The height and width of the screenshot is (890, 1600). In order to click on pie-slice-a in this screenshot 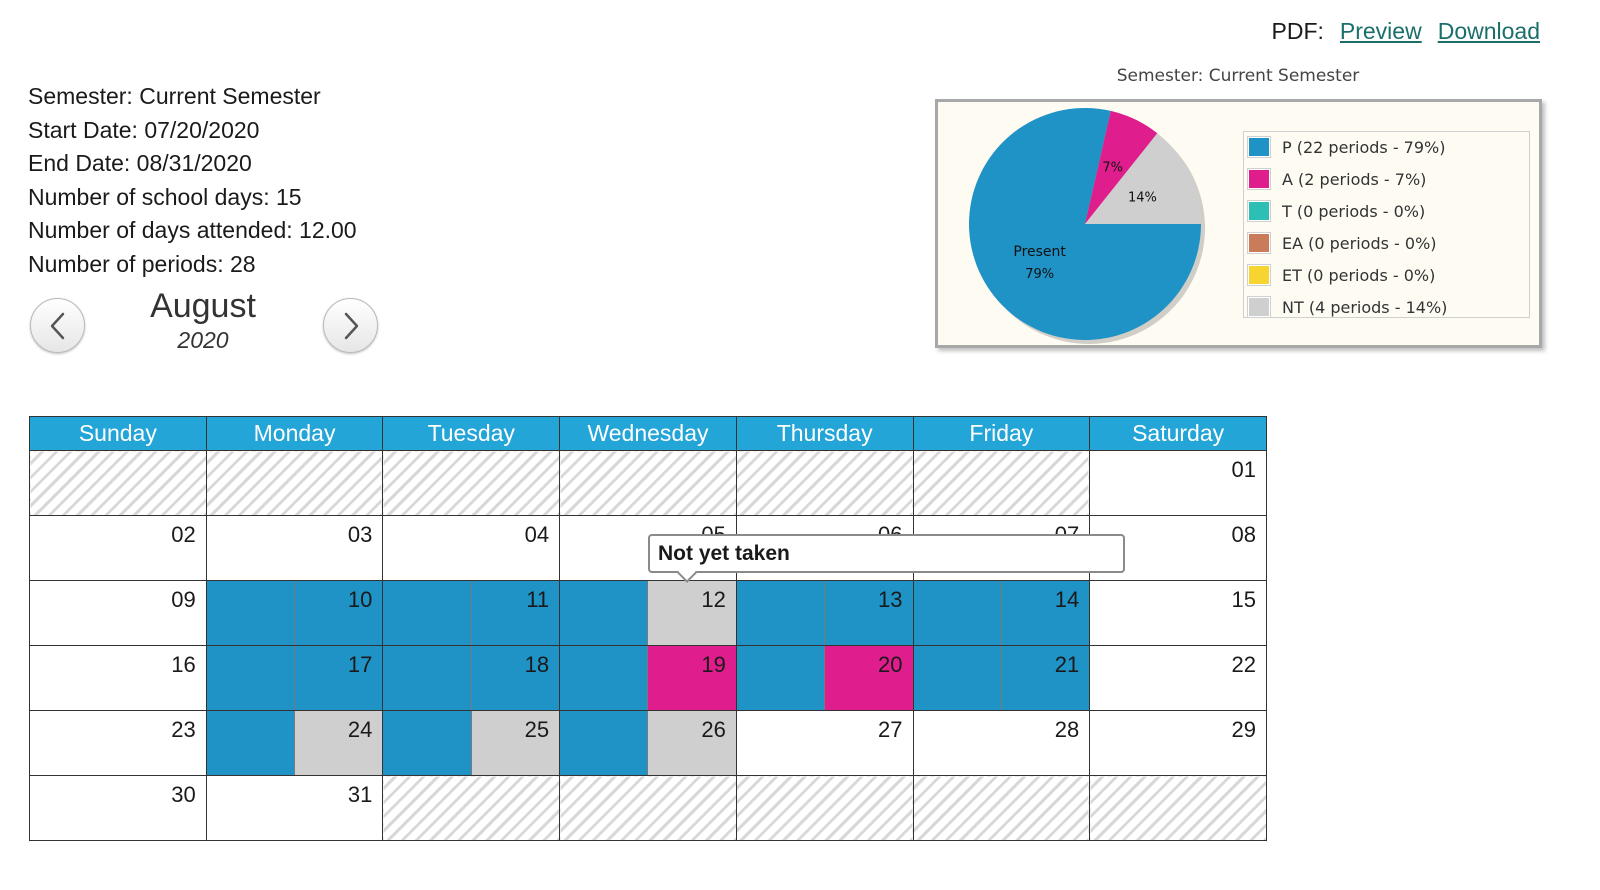, I will do `click(1121, 167)`.